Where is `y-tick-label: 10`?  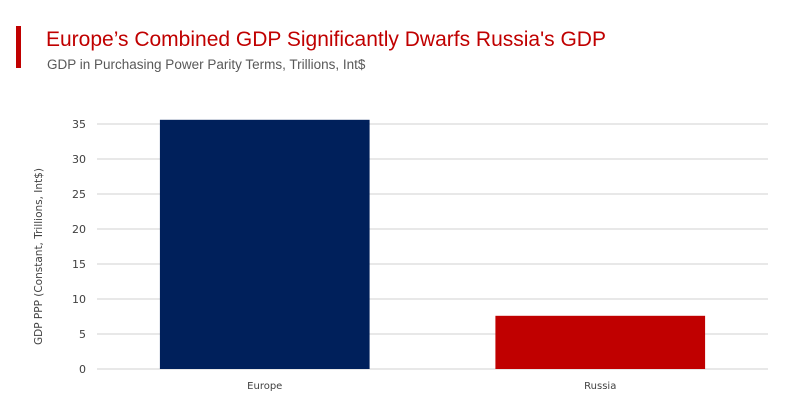 y-tick-label: 10 is located at coordinates (79, 299).